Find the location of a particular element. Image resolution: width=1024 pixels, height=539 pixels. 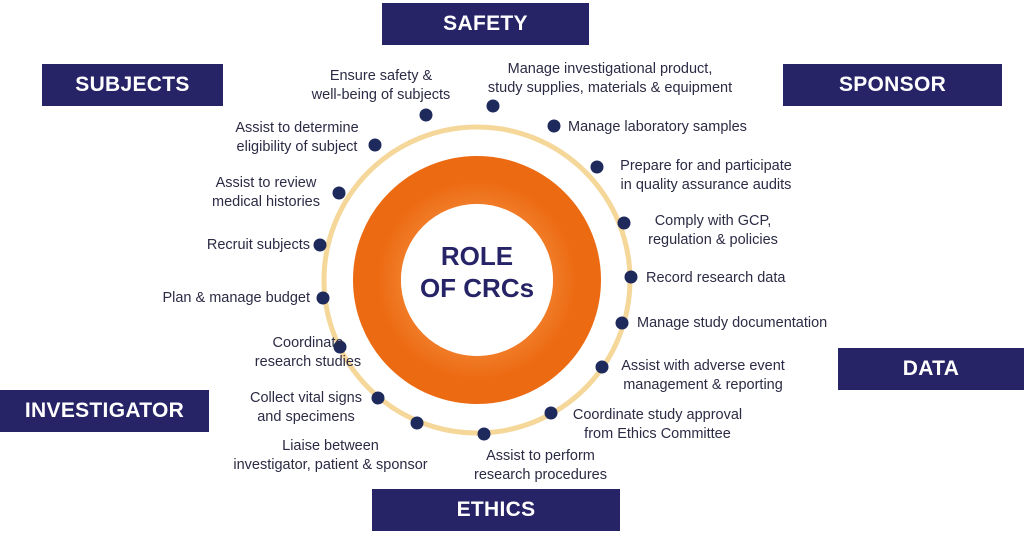

role-label-study-documentation: Manage study documentation is located at coordinates (732, 323).